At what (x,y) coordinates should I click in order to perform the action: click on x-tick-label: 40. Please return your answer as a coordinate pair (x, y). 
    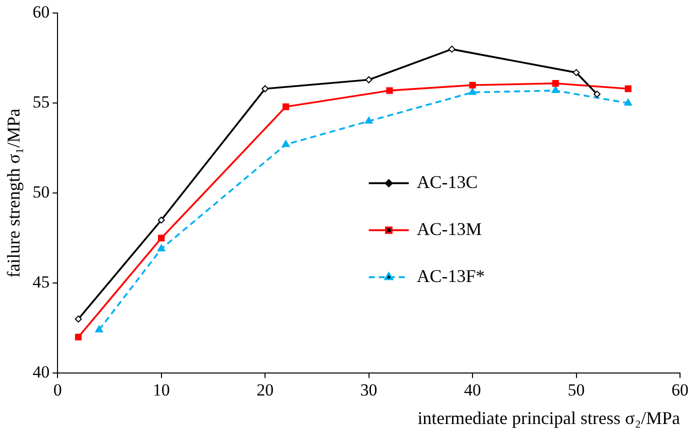
    Looking at the image, I should click on (473, 390).